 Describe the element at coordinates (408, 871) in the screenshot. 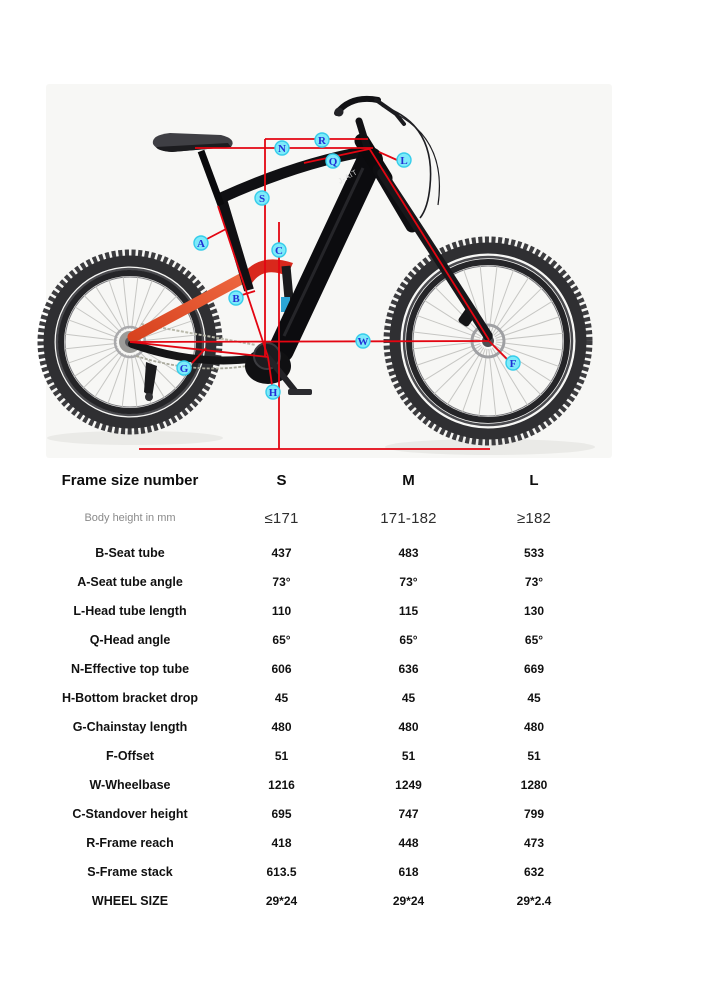

I see `cell-value: 618` at that location.